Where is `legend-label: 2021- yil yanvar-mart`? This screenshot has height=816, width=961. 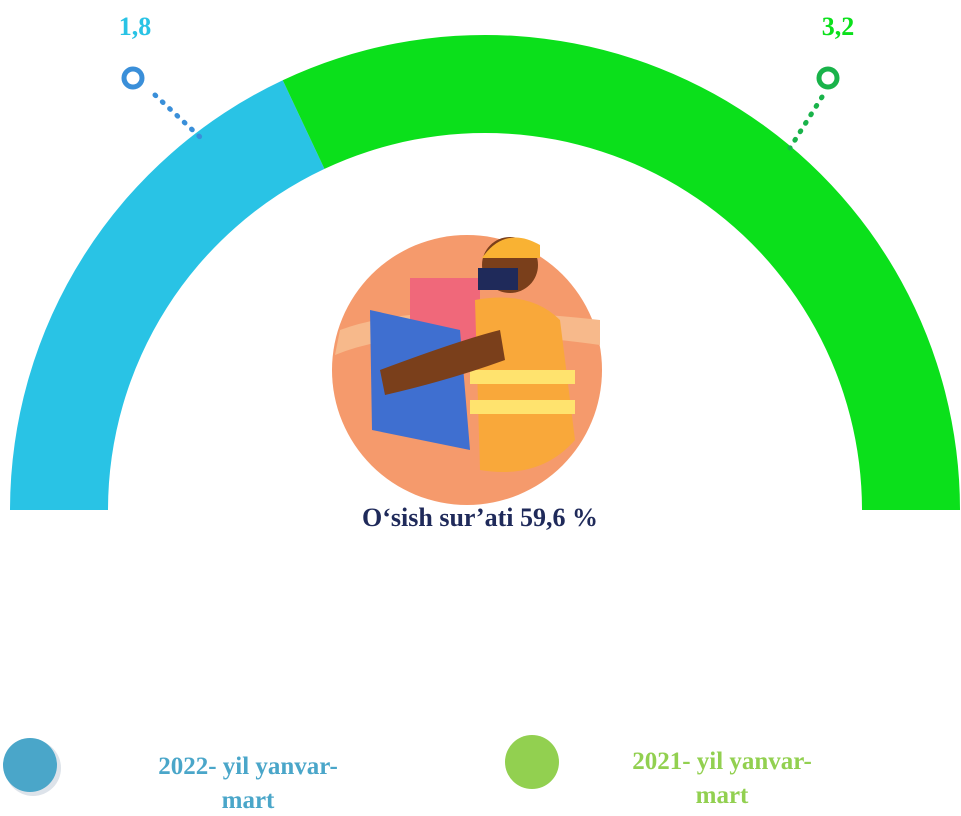 legend-label: 2021- yil yanvar-mart is located at coordinates (722, 778).